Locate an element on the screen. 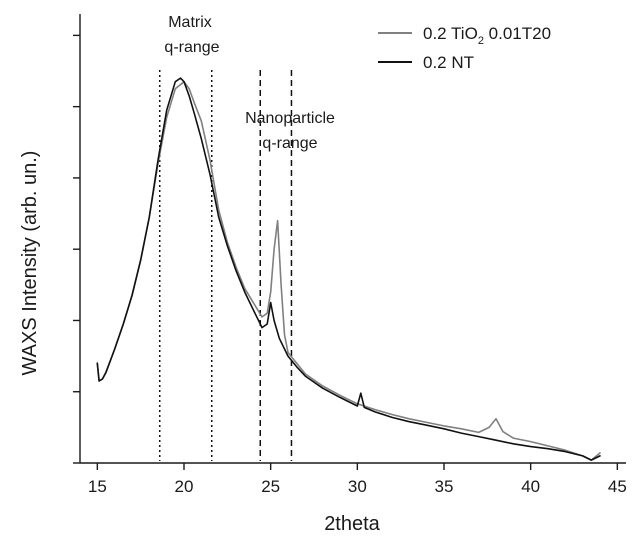  legend-label-tio2-main: 0.2 TiO is located at coordinates (450, 33).